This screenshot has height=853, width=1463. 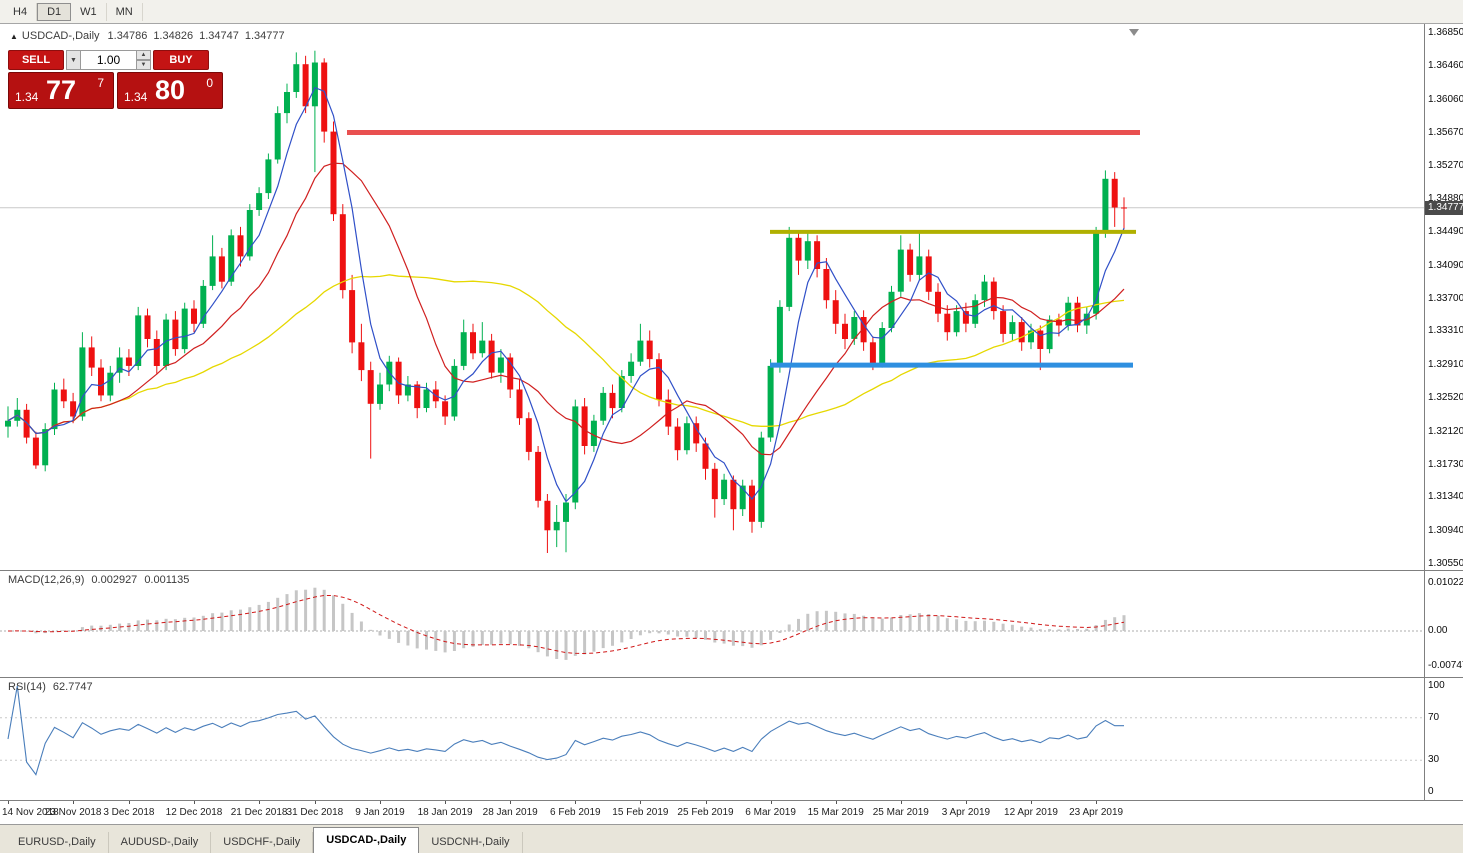 What do you see at coordinates (1031, 812) in the screenshot?
I see `time-axis-label: 12 Apr 2019` at bounding box center [1031, 812].